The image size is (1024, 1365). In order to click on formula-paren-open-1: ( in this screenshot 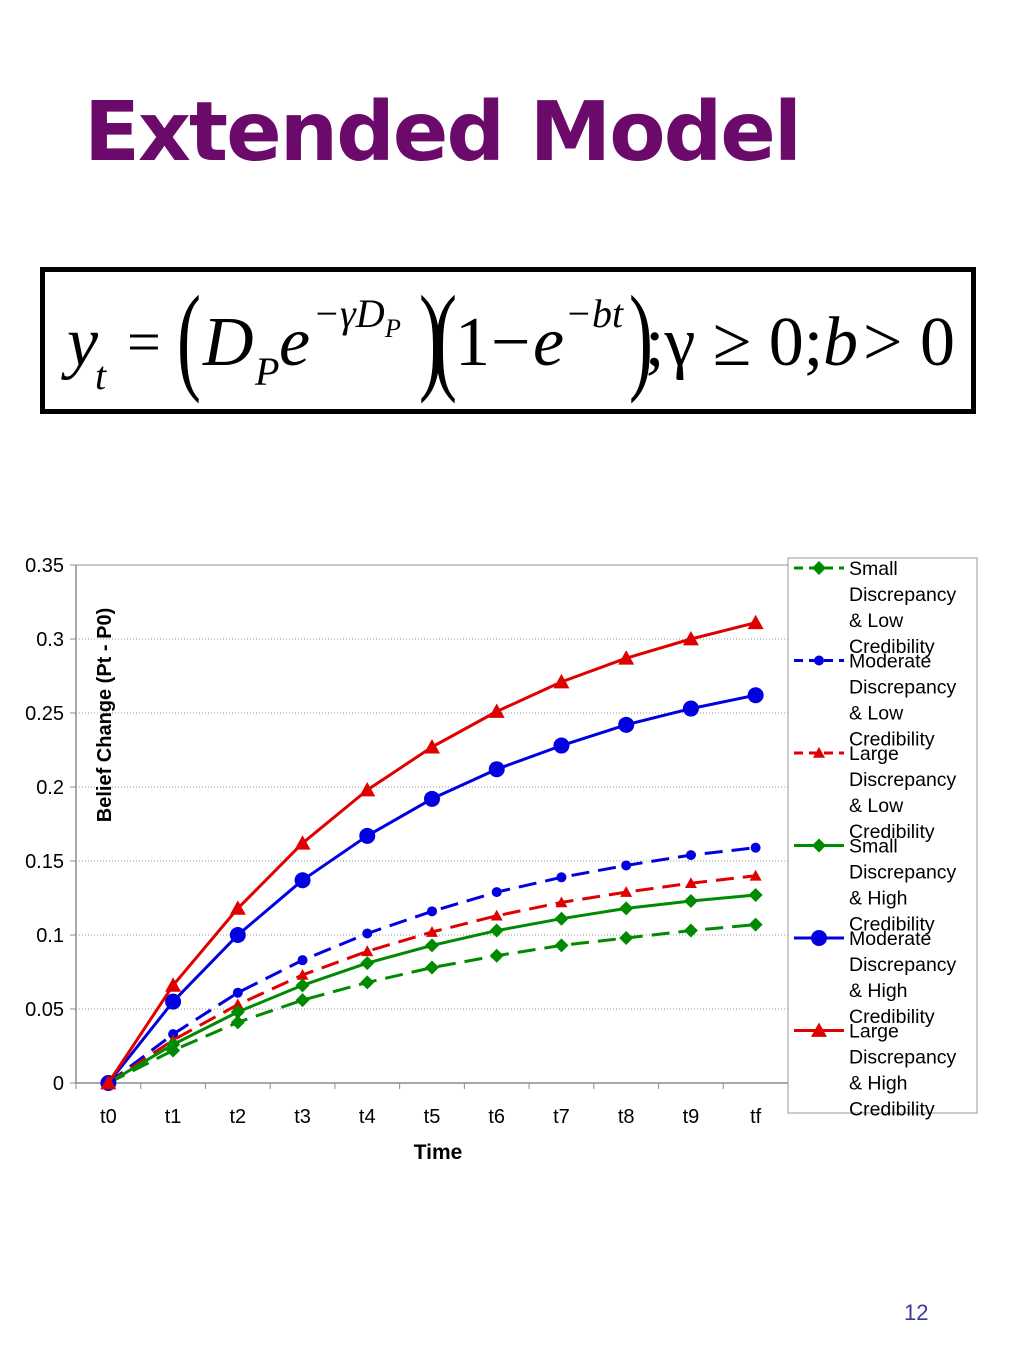, I will do `click(189, 337)`.